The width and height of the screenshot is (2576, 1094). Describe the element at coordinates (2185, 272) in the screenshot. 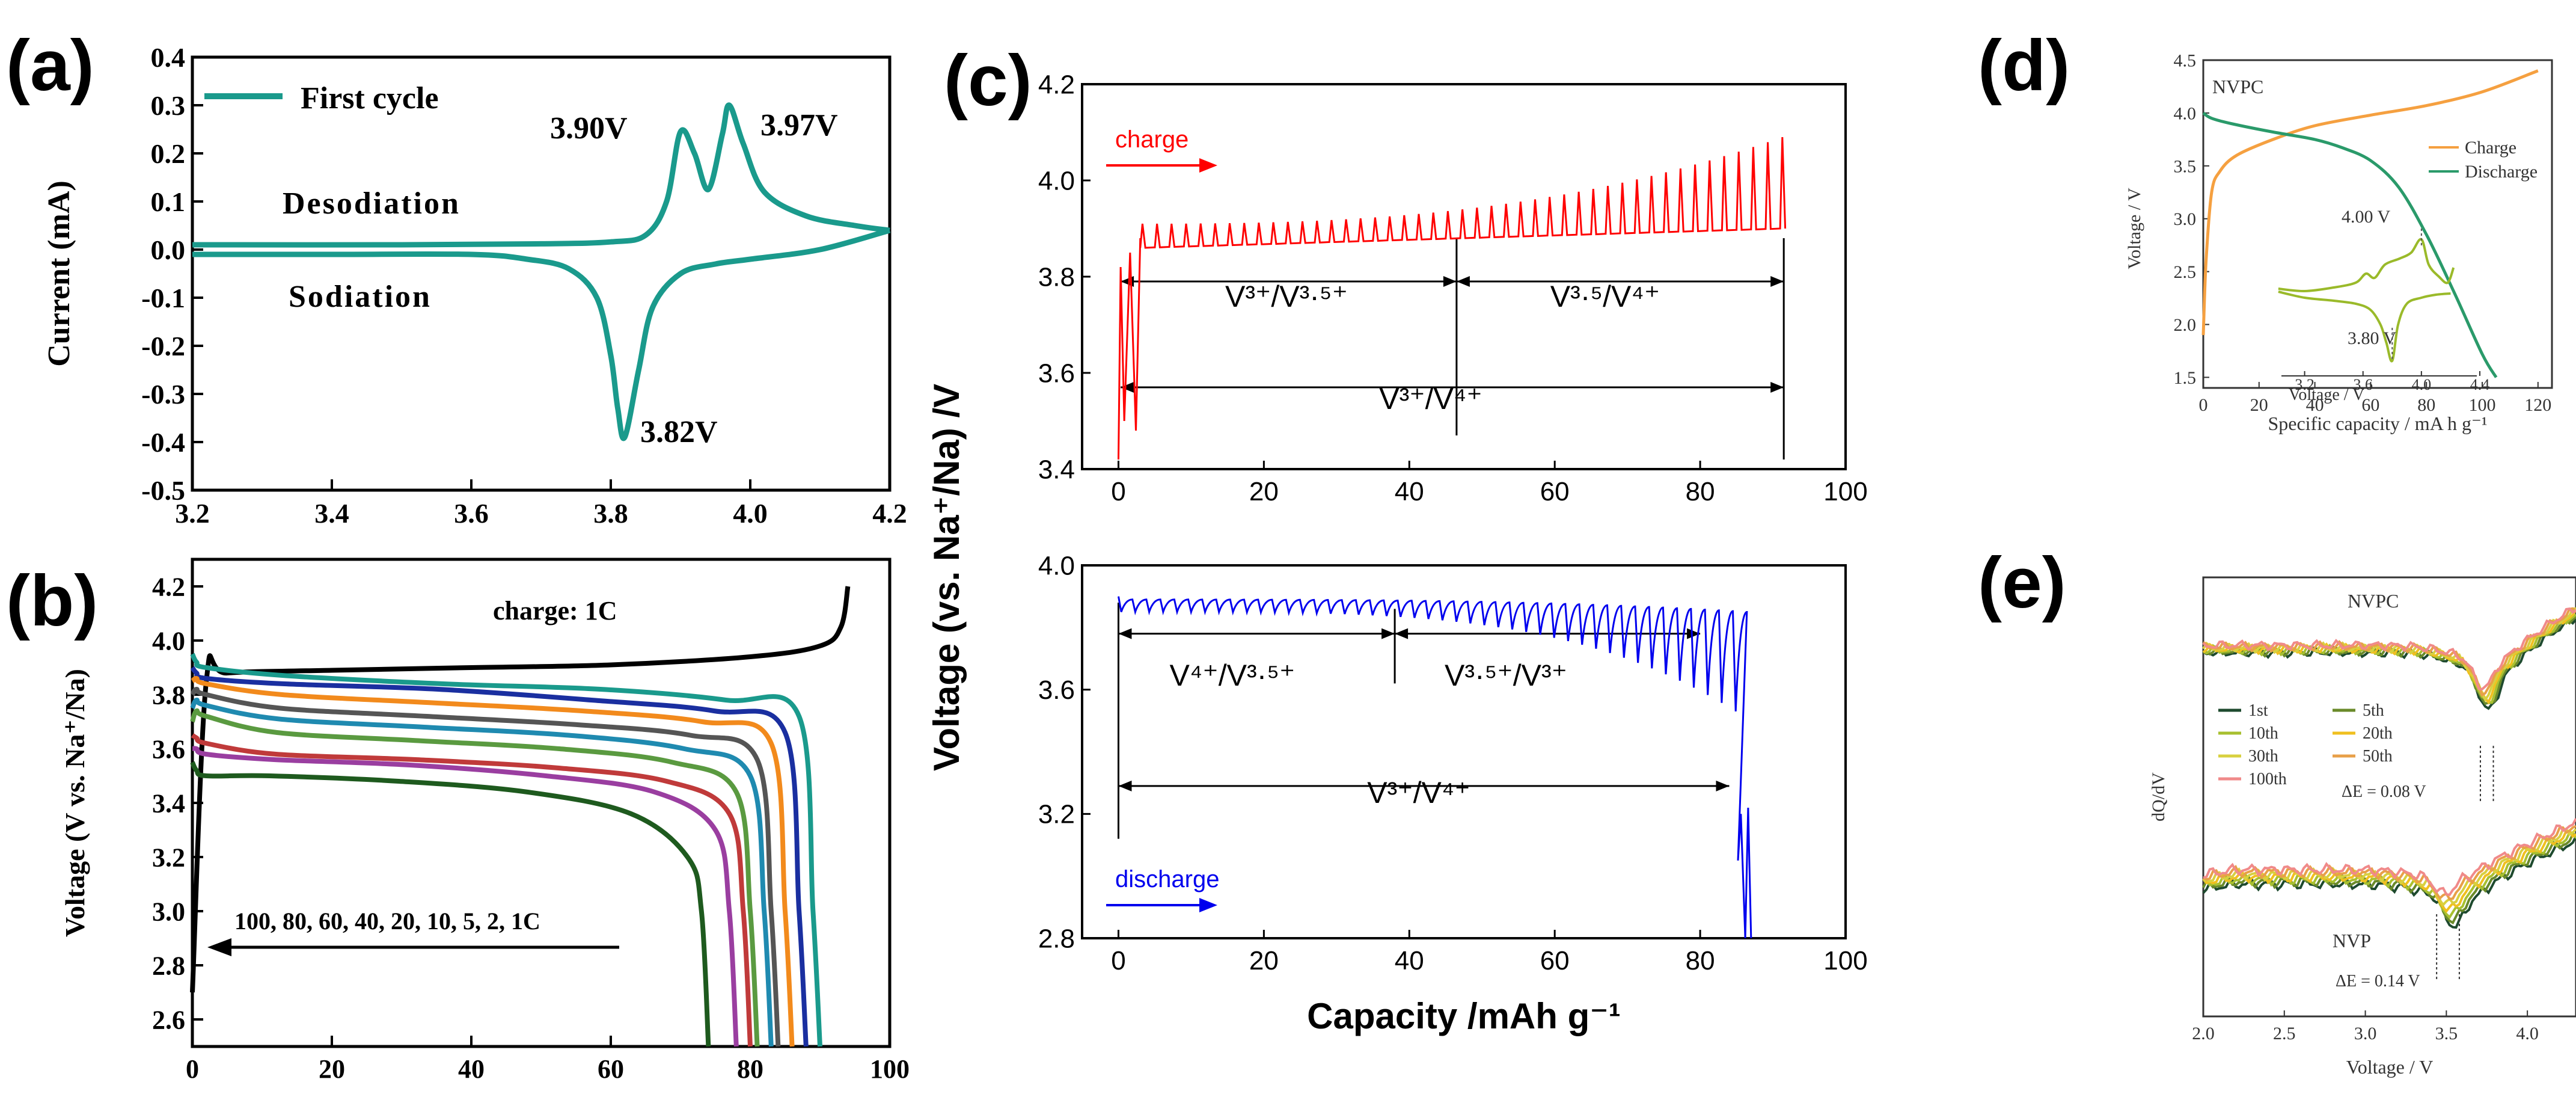

I see `y-tick-label: 2.5` at that location.